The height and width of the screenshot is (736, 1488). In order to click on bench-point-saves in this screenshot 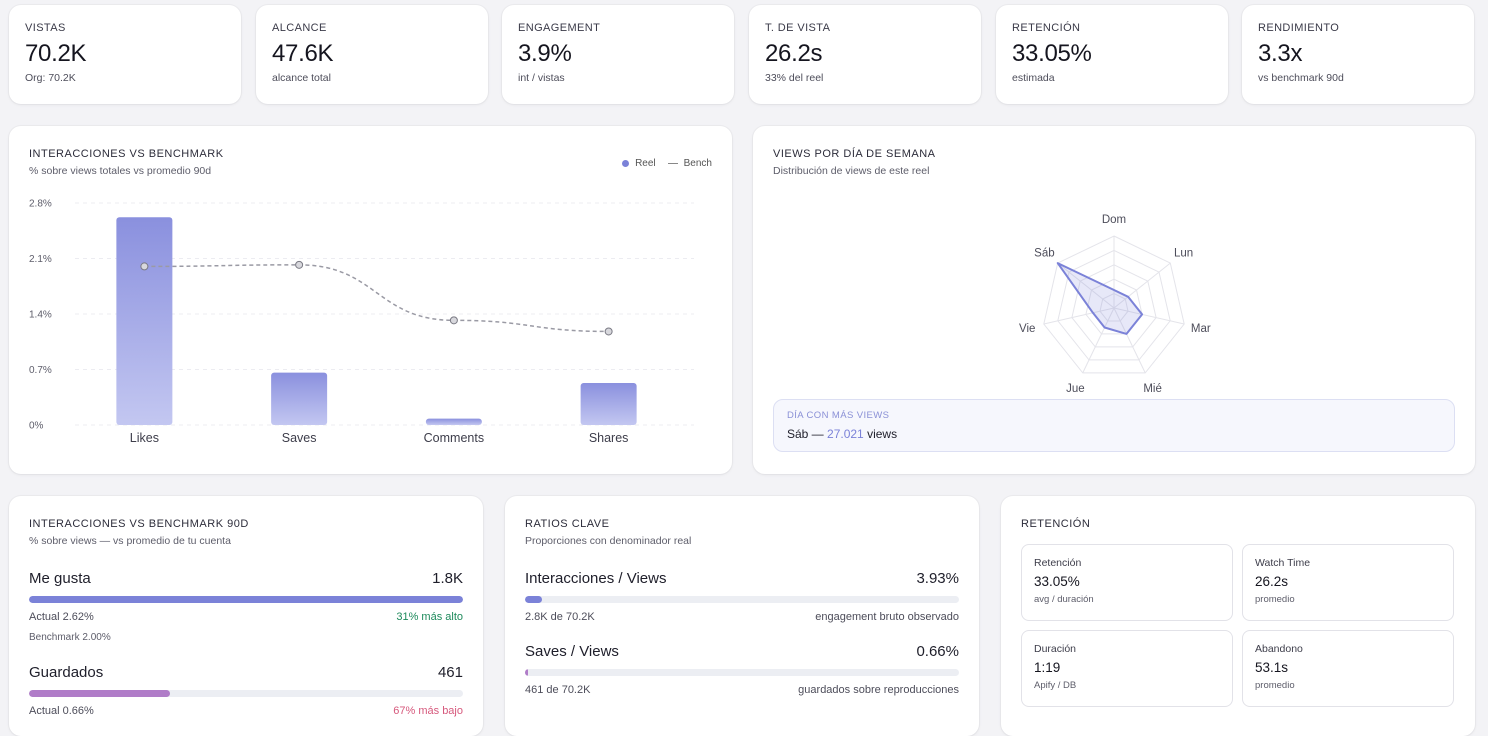, I will do `click(299, 264)`.